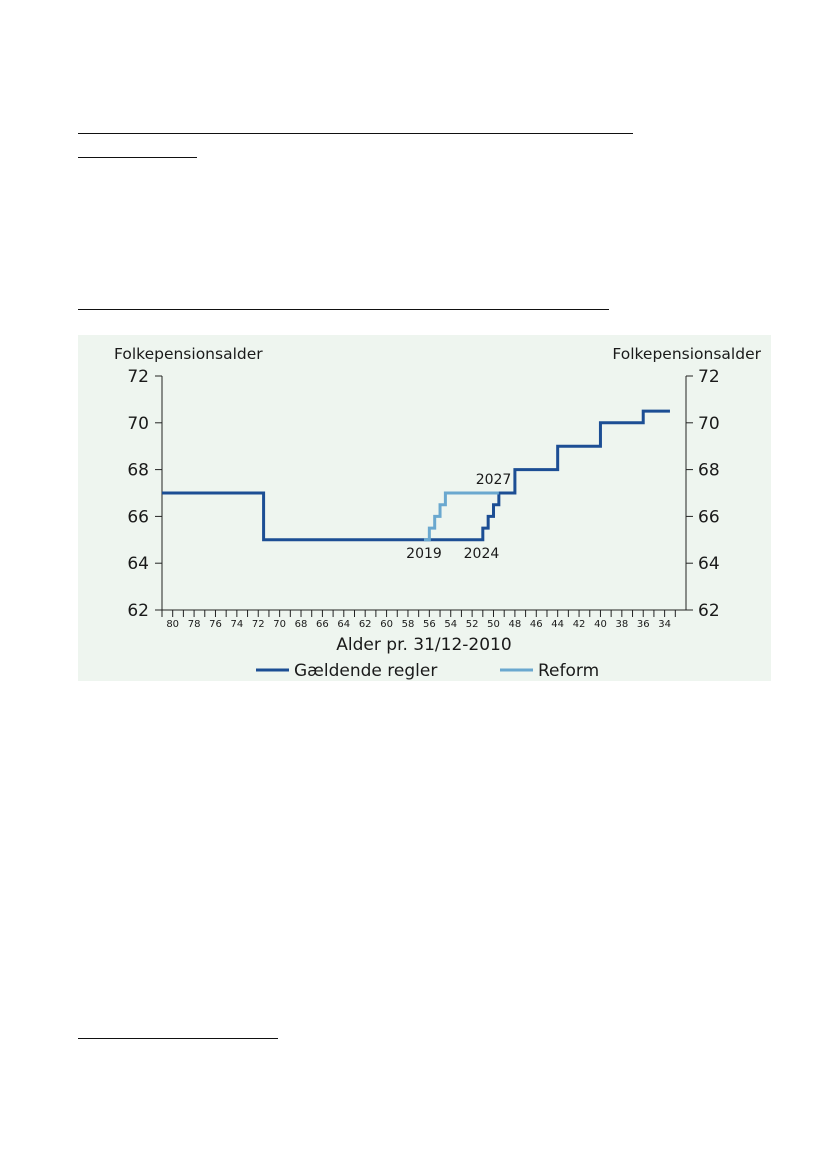 The height and width of the screenshot is (1169, 827). What do you see at coordinates (138, 471) in the screenshot?
I see `y-tick-label-left: 68` at bounding box center [138, 471].